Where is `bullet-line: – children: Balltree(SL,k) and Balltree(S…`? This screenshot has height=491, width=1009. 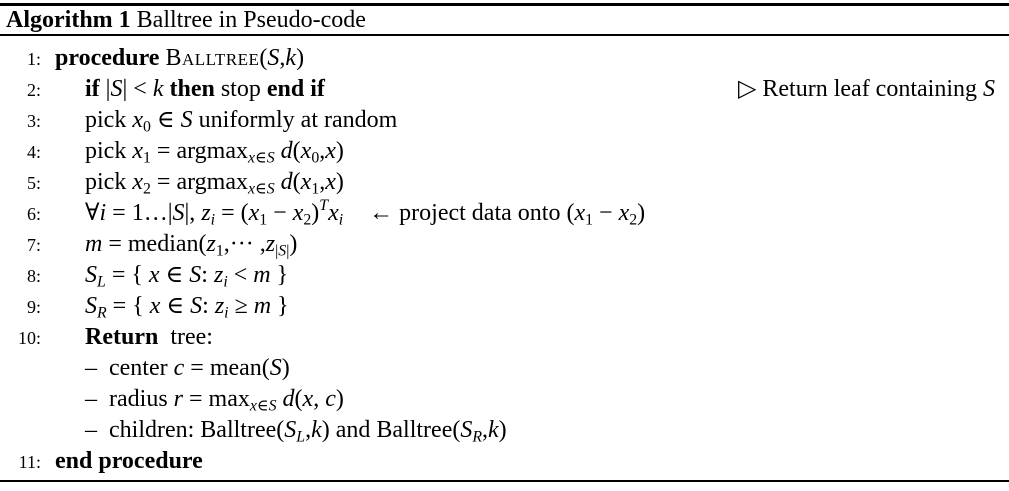
bullet-line: – children: Balltree(SL,k) and Balltree(S… is located at coordinates (504, 430).